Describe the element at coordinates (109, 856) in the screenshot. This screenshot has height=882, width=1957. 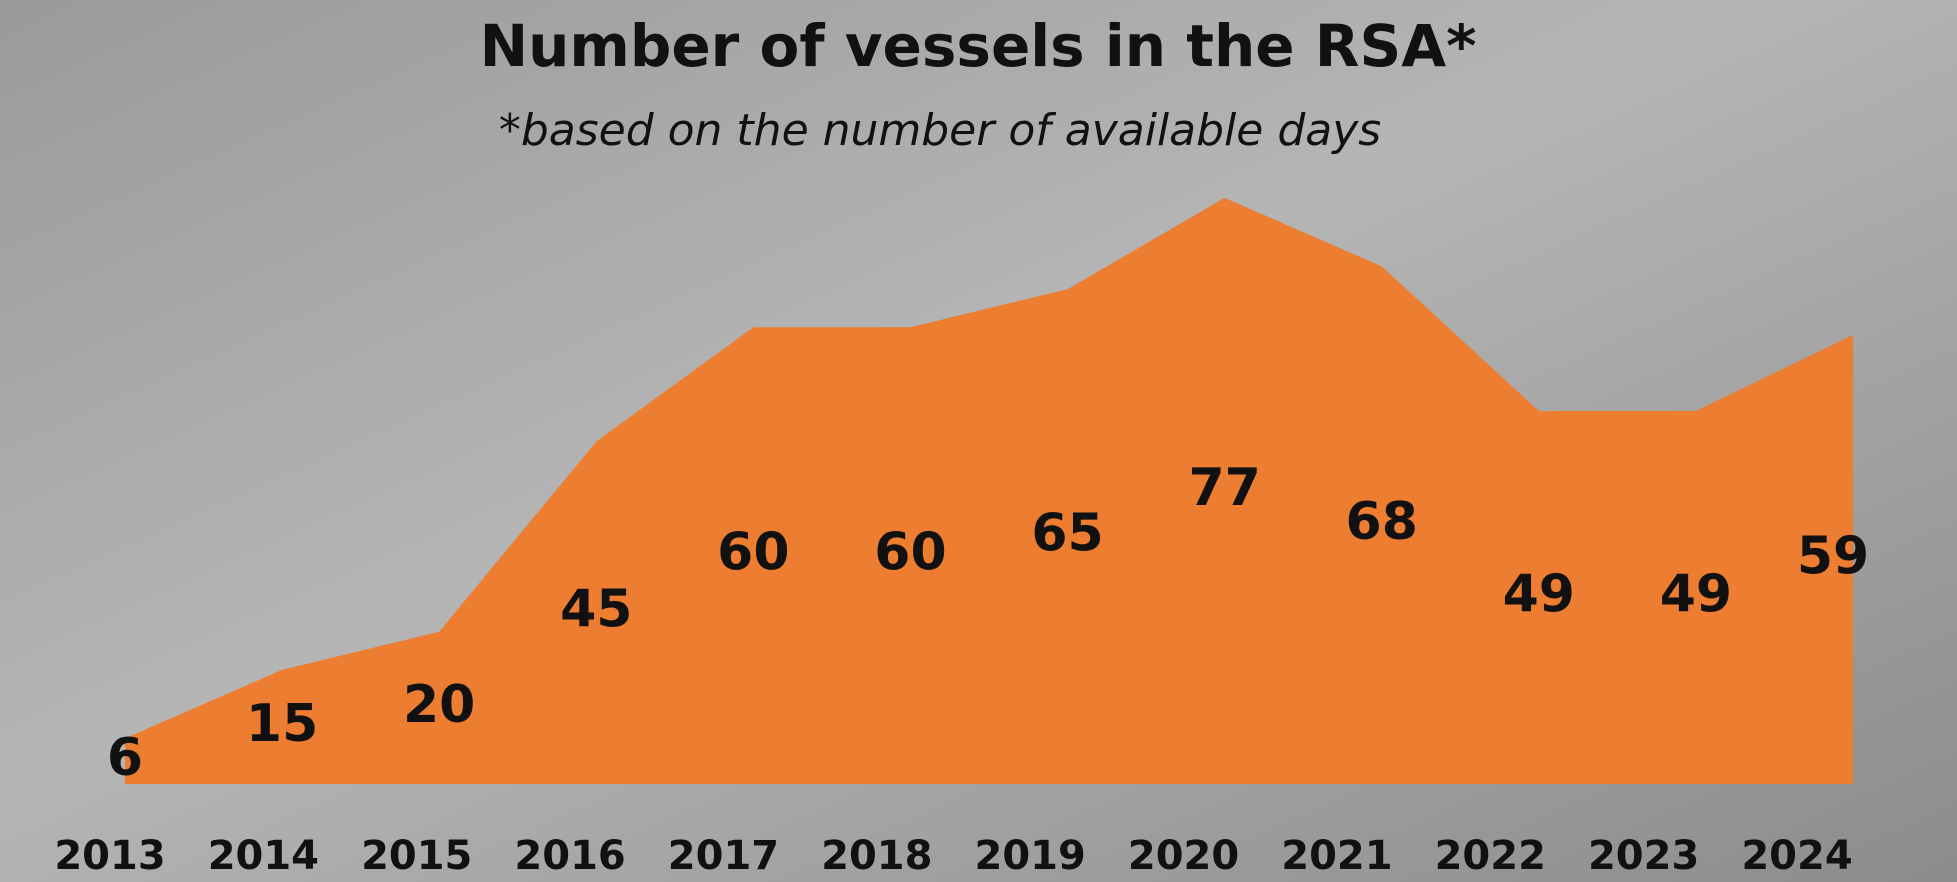
I see `x-tick-label: 2013` at that location.